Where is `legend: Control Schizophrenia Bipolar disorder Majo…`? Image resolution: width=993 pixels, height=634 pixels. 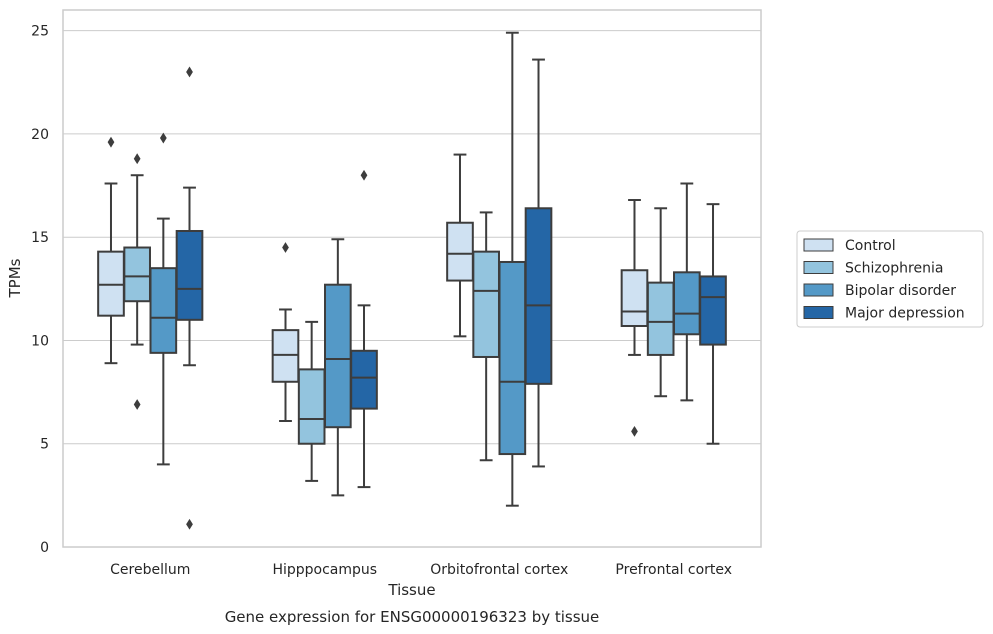 legend: Control Schizophrenia Bipolar disorder Majo… is located at coordinates (890, 279).